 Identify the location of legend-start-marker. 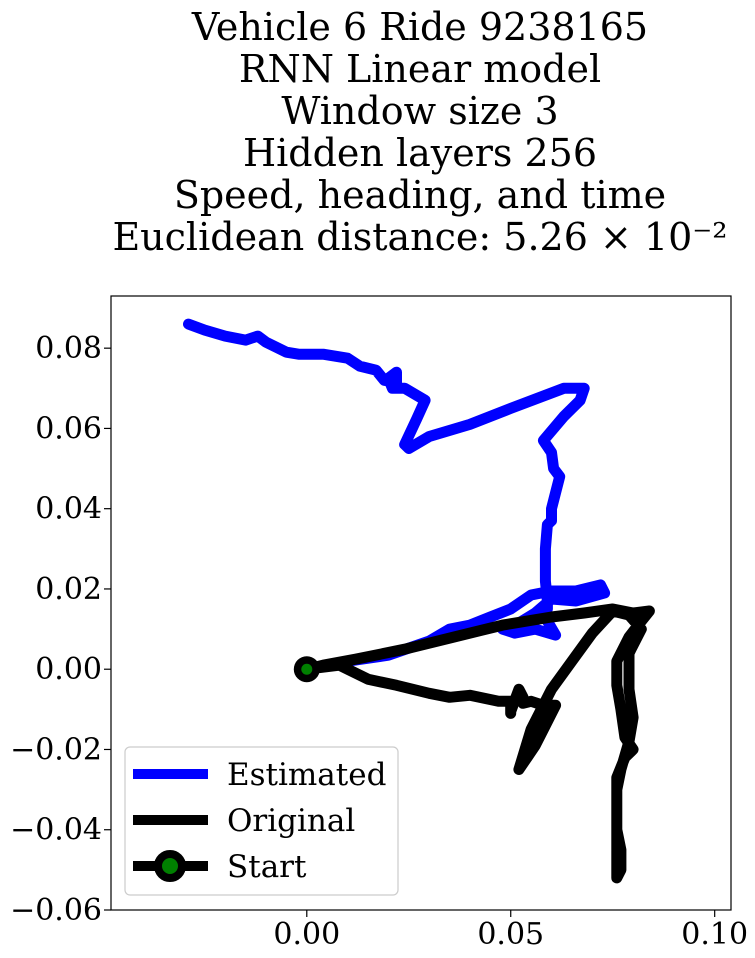
(170, 866).